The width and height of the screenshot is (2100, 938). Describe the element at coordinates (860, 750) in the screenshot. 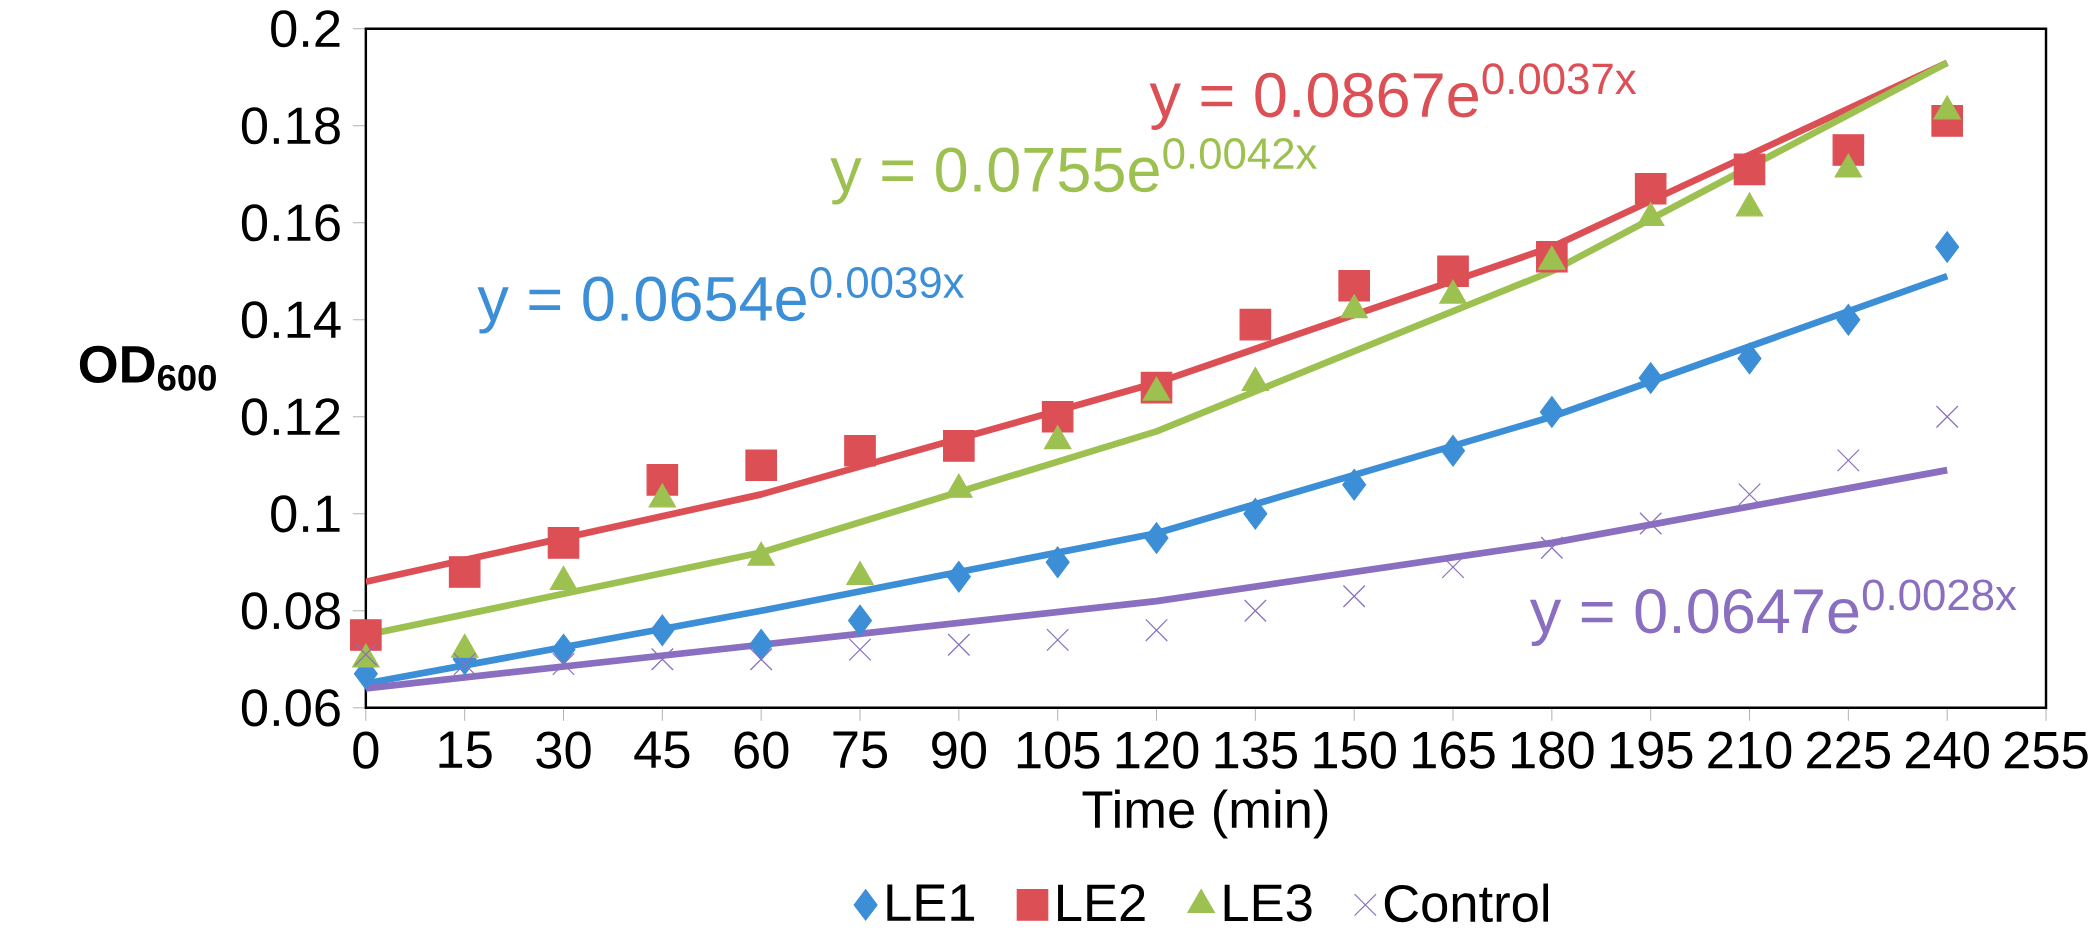

I see `x-tick-label: 75` at that location.